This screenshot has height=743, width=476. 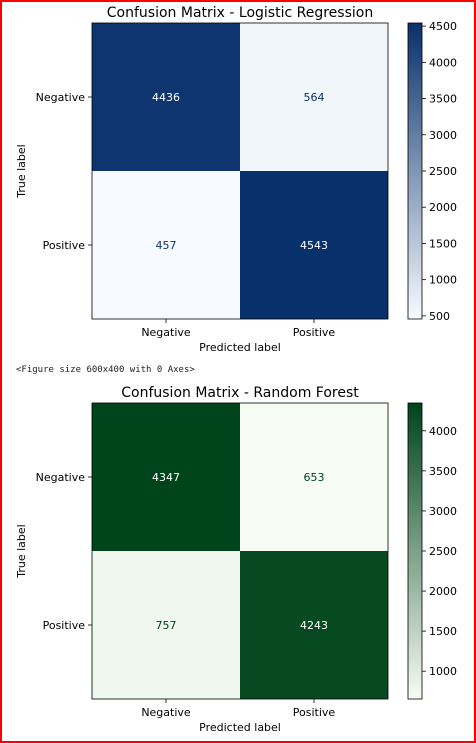 What do you see at coordinates (105, 370) in the screenshot?
I see `figure-output-text: <Figure size 600x400 with 0 Axes>` at bounding box center [105, 370].